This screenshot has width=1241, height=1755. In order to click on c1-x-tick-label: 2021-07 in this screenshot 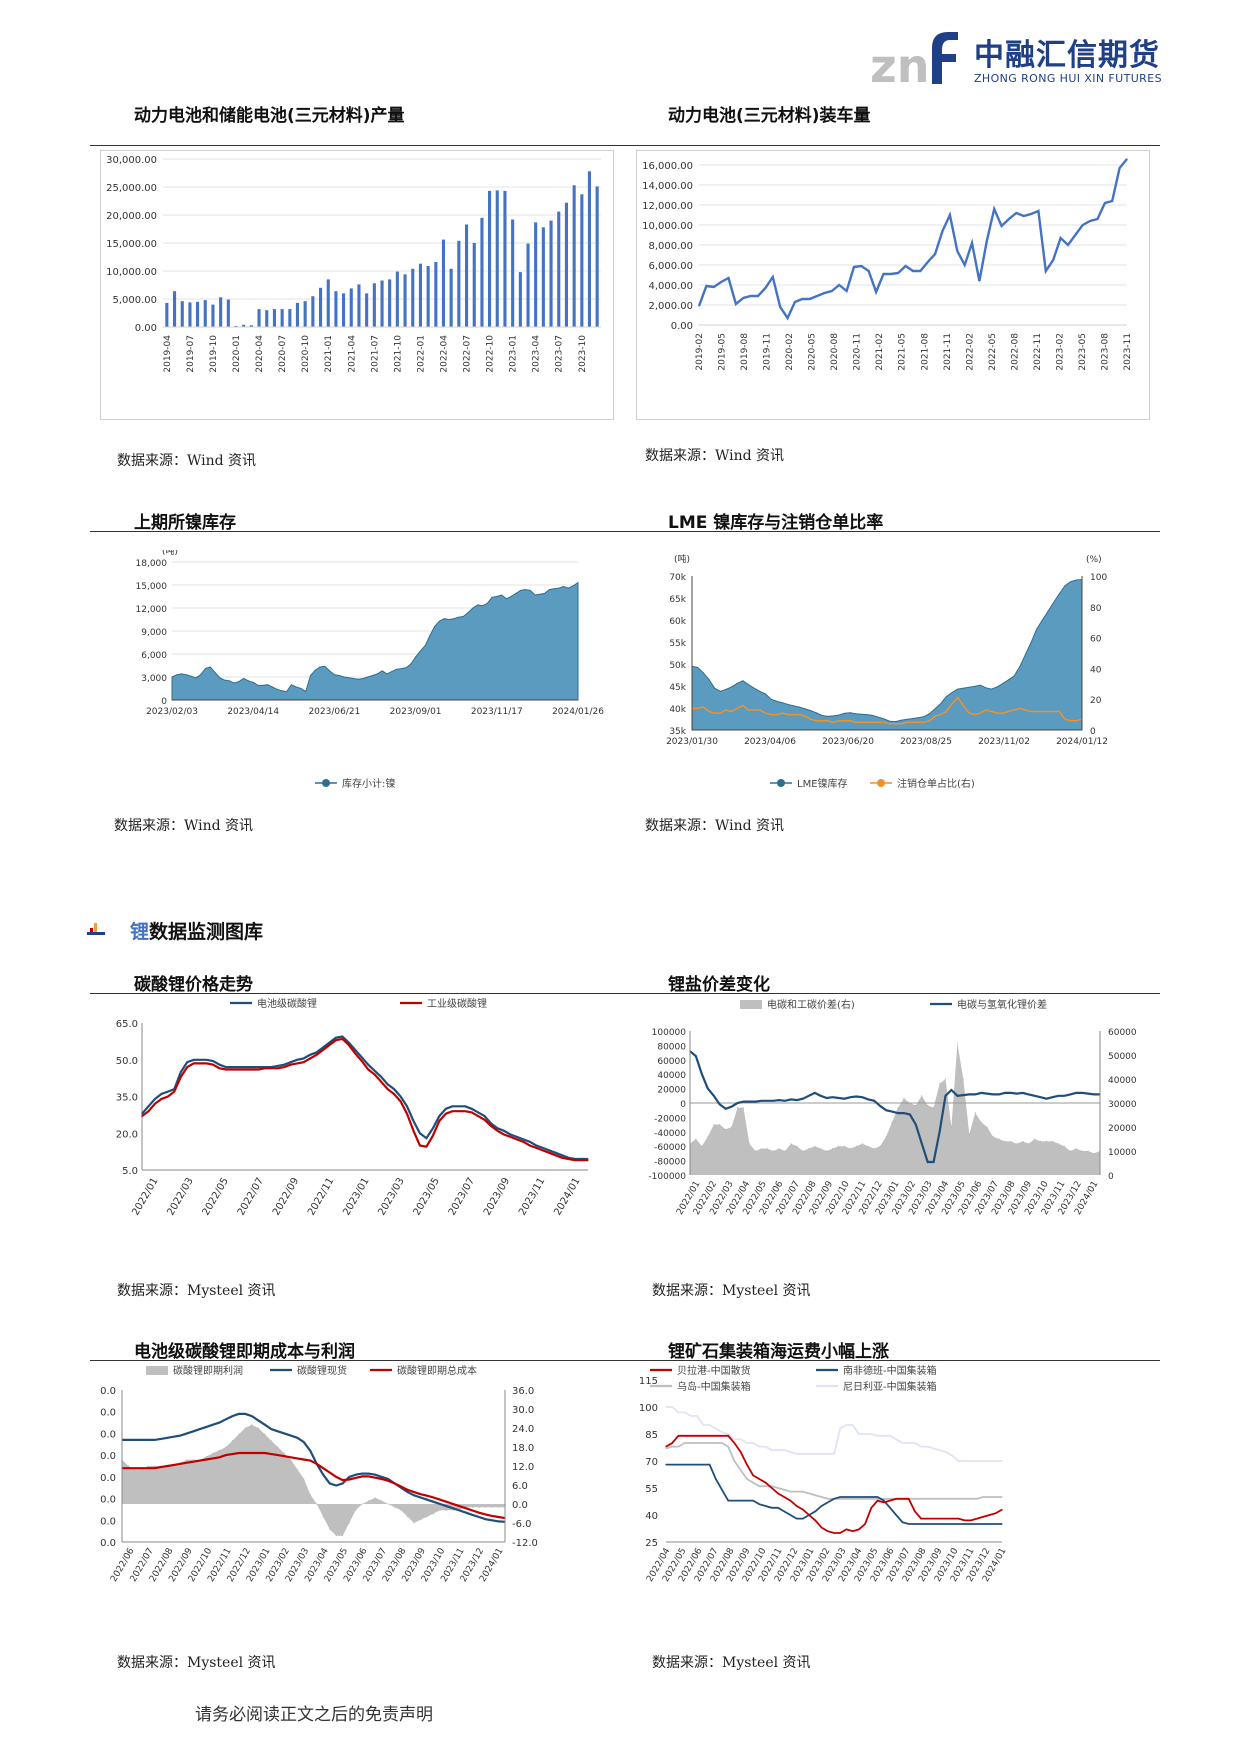, I will do `click(375, 354)`.